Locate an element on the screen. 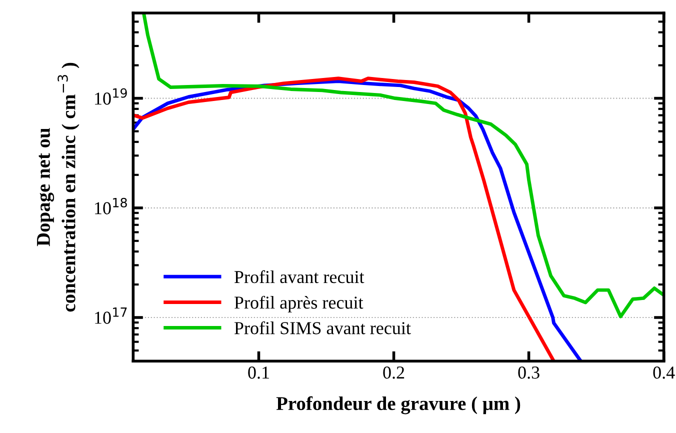 The height and width of the screenshot is (433, 676). y-tick-label: 10$^{18}$ is located at coordinates (111, 206).